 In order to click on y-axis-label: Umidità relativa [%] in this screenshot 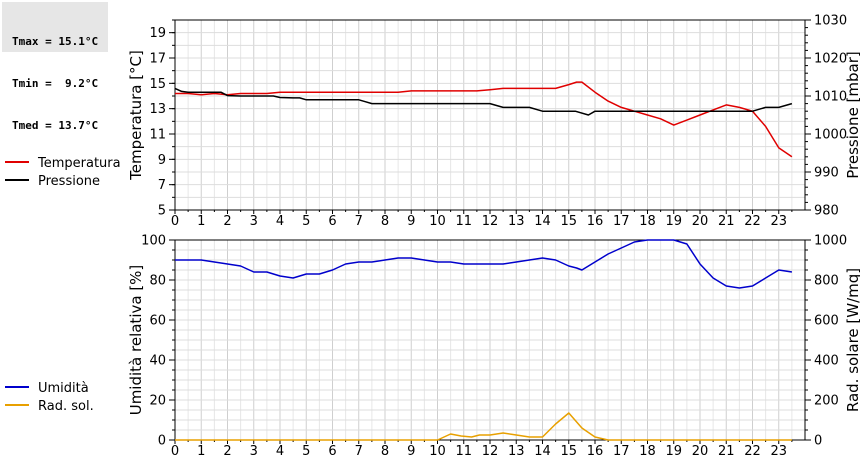, I will do `click(136, 340)`.